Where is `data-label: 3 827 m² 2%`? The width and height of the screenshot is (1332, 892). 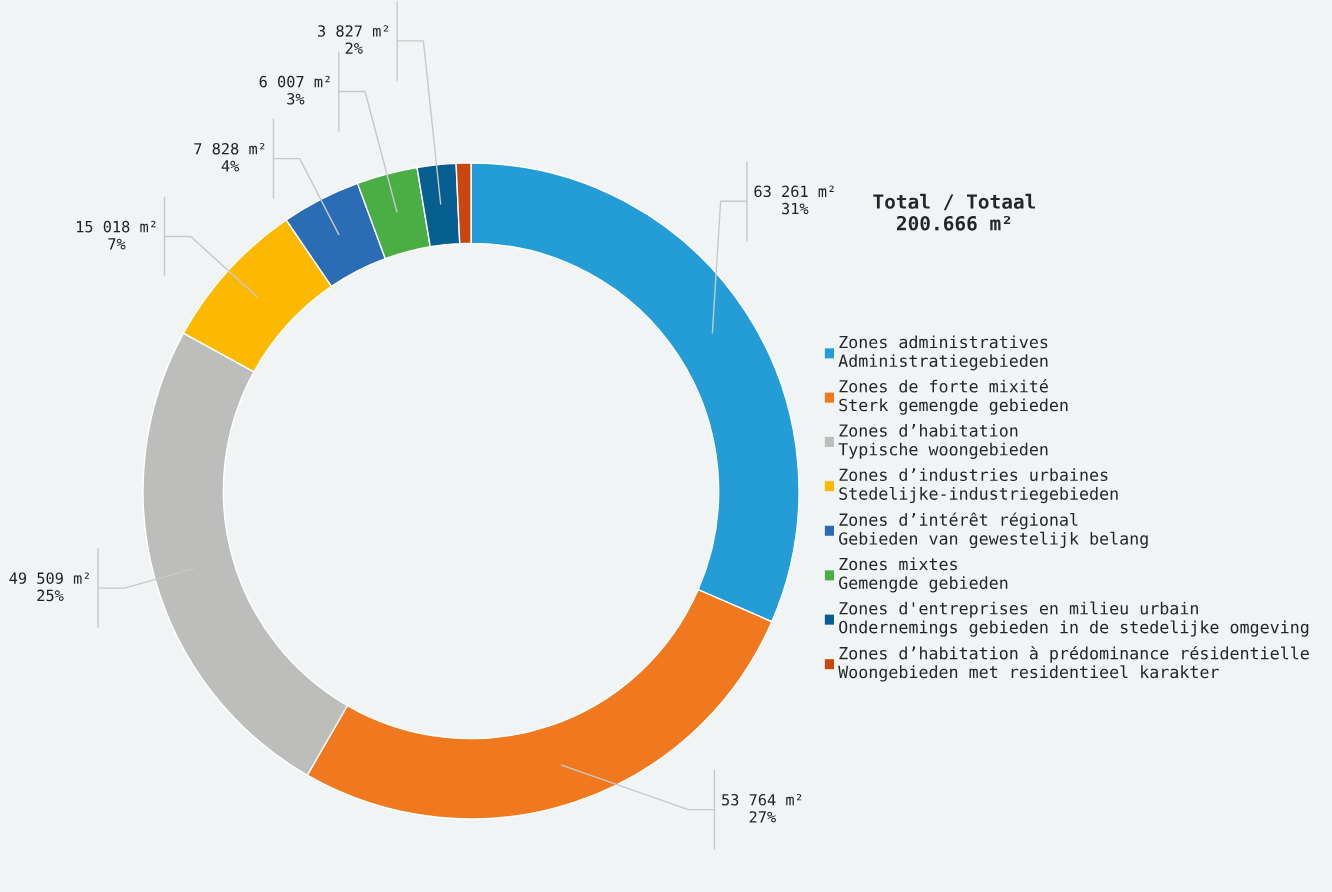
data-label: 3 827 m² 2% is located at coordinates (353, 39).